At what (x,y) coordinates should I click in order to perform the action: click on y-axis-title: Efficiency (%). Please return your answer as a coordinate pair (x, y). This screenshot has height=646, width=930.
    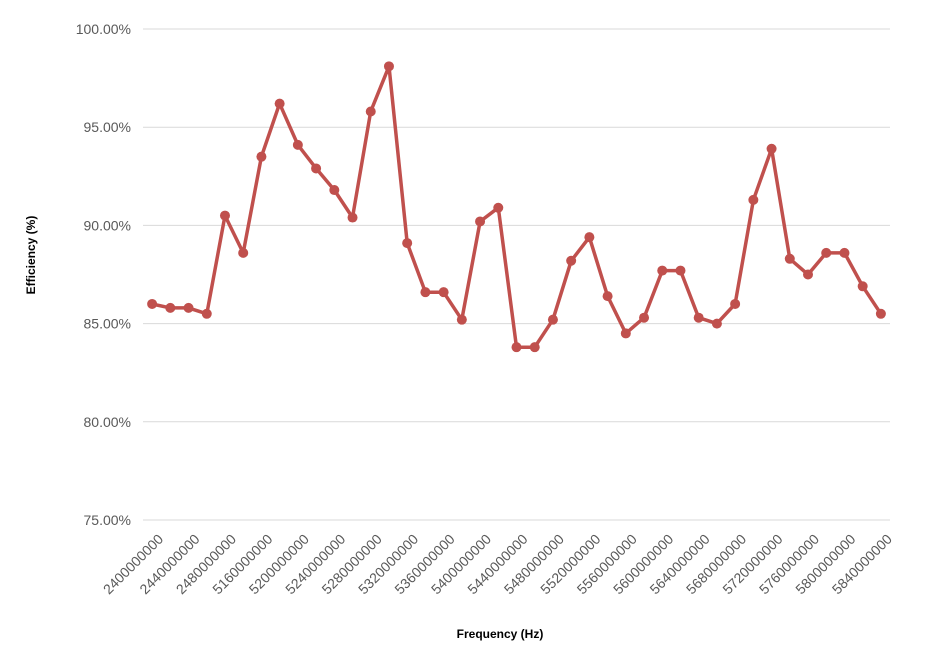
    Looking at the image, I should click on (31, 255).